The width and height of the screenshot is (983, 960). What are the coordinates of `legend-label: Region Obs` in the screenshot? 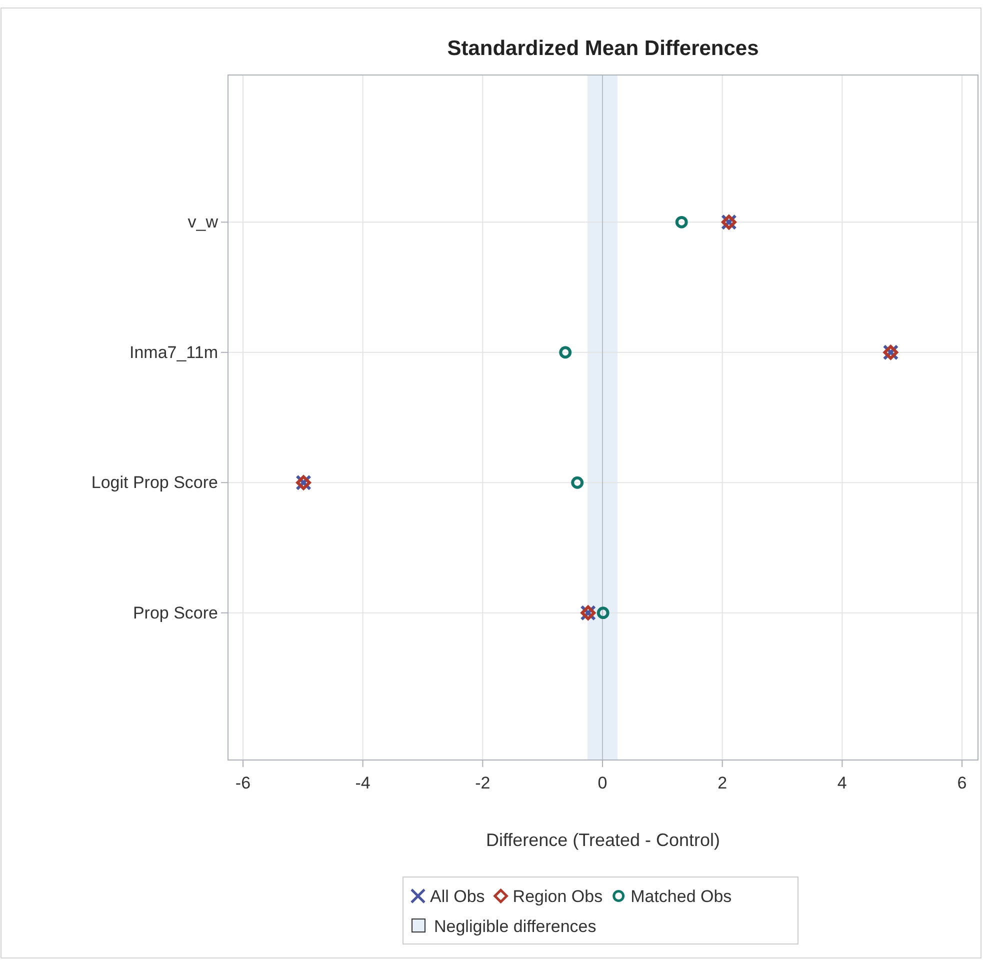 It's located at (557, 896).